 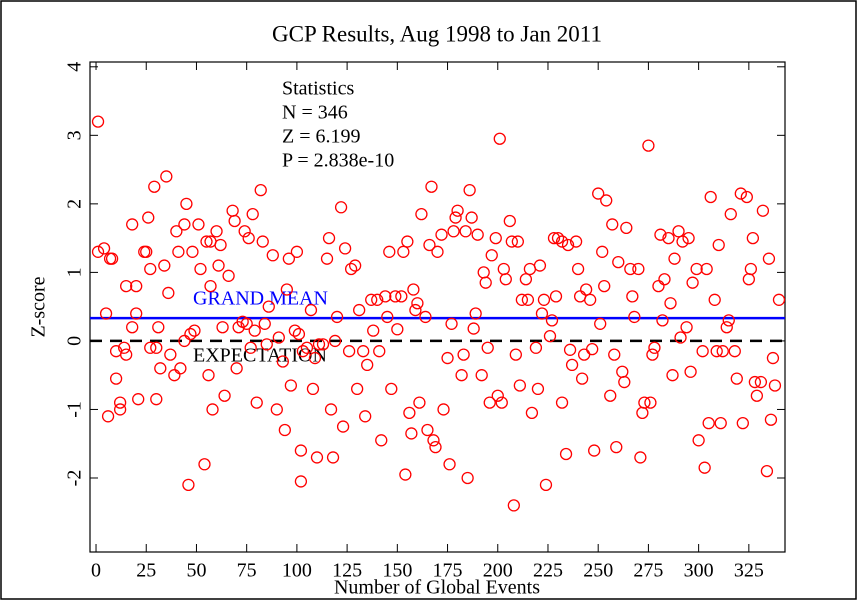 What do you see at coordinates (397, 571) in the screenshot?
I see `x-tick-label: 150` at bounding box center [397, 571].